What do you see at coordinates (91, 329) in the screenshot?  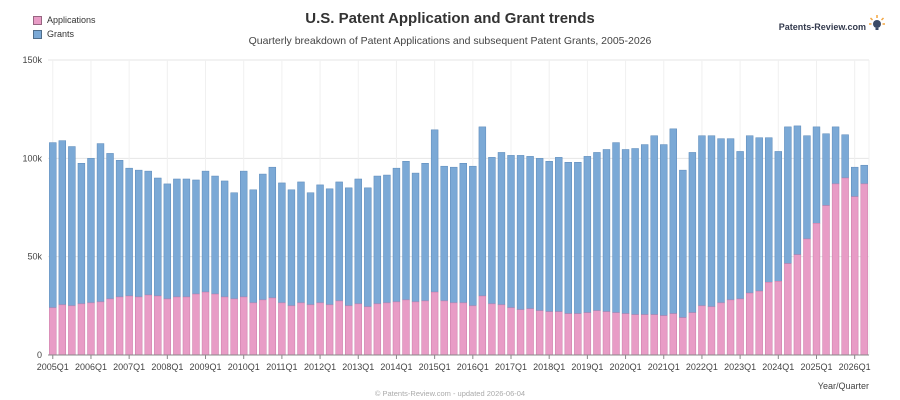 I see `bar-applications-2006Q1` at bounding box center [91, 329].